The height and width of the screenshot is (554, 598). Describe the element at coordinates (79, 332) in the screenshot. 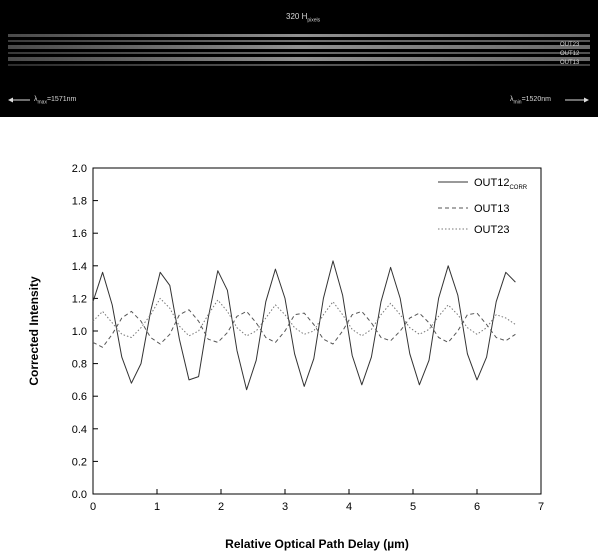

I see `y-tick-label: 1.0` at that location.